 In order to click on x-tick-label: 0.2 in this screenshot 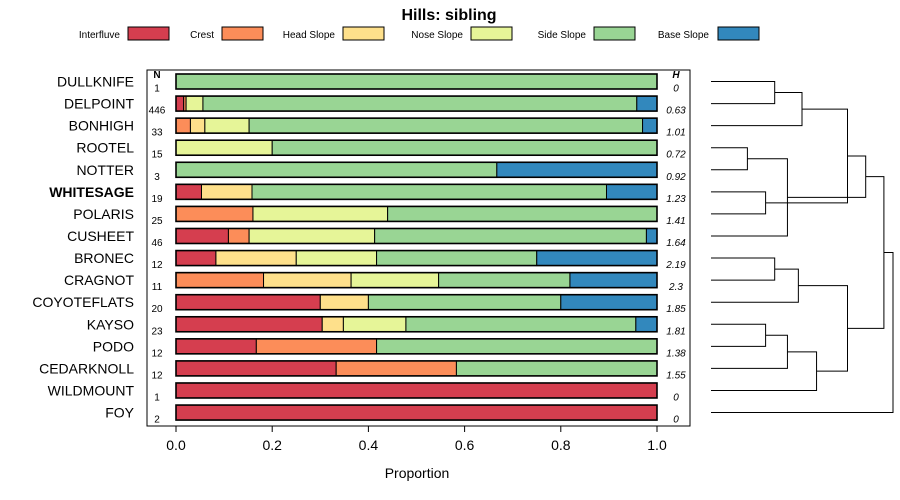, I will do `click(272, 445)`.